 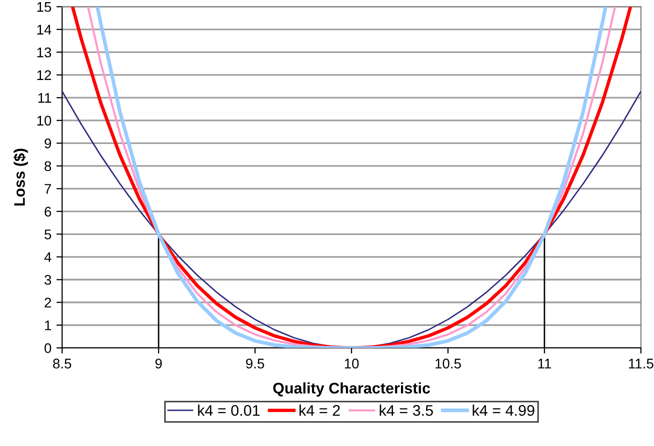 What do you see at coordinates (45, 98) in the screenshot?
I see `y-tick-label: 11` at bounding box center [45, 98].